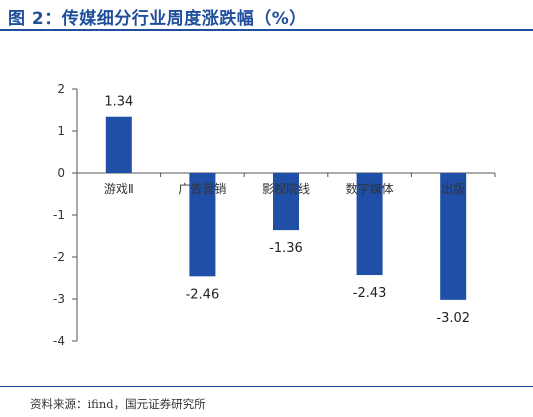 The image size is (533, 417). Describe the element at coordinates (370, 293) in the screenshot. I see `data-label: -2.43` at that location.